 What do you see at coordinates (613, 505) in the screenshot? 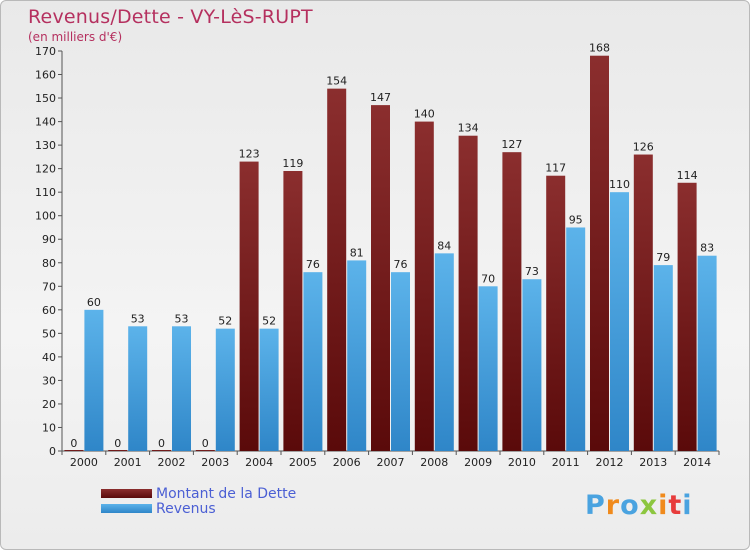
I see `logo-letter: r` at bounding box center [613, 505].